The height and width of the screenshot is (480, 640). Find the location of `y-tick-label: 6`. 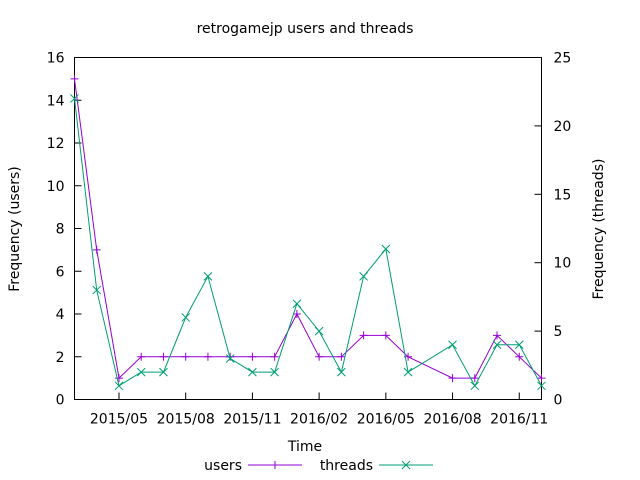

y-tick-label: 6 is located at coordinates (60, 272).